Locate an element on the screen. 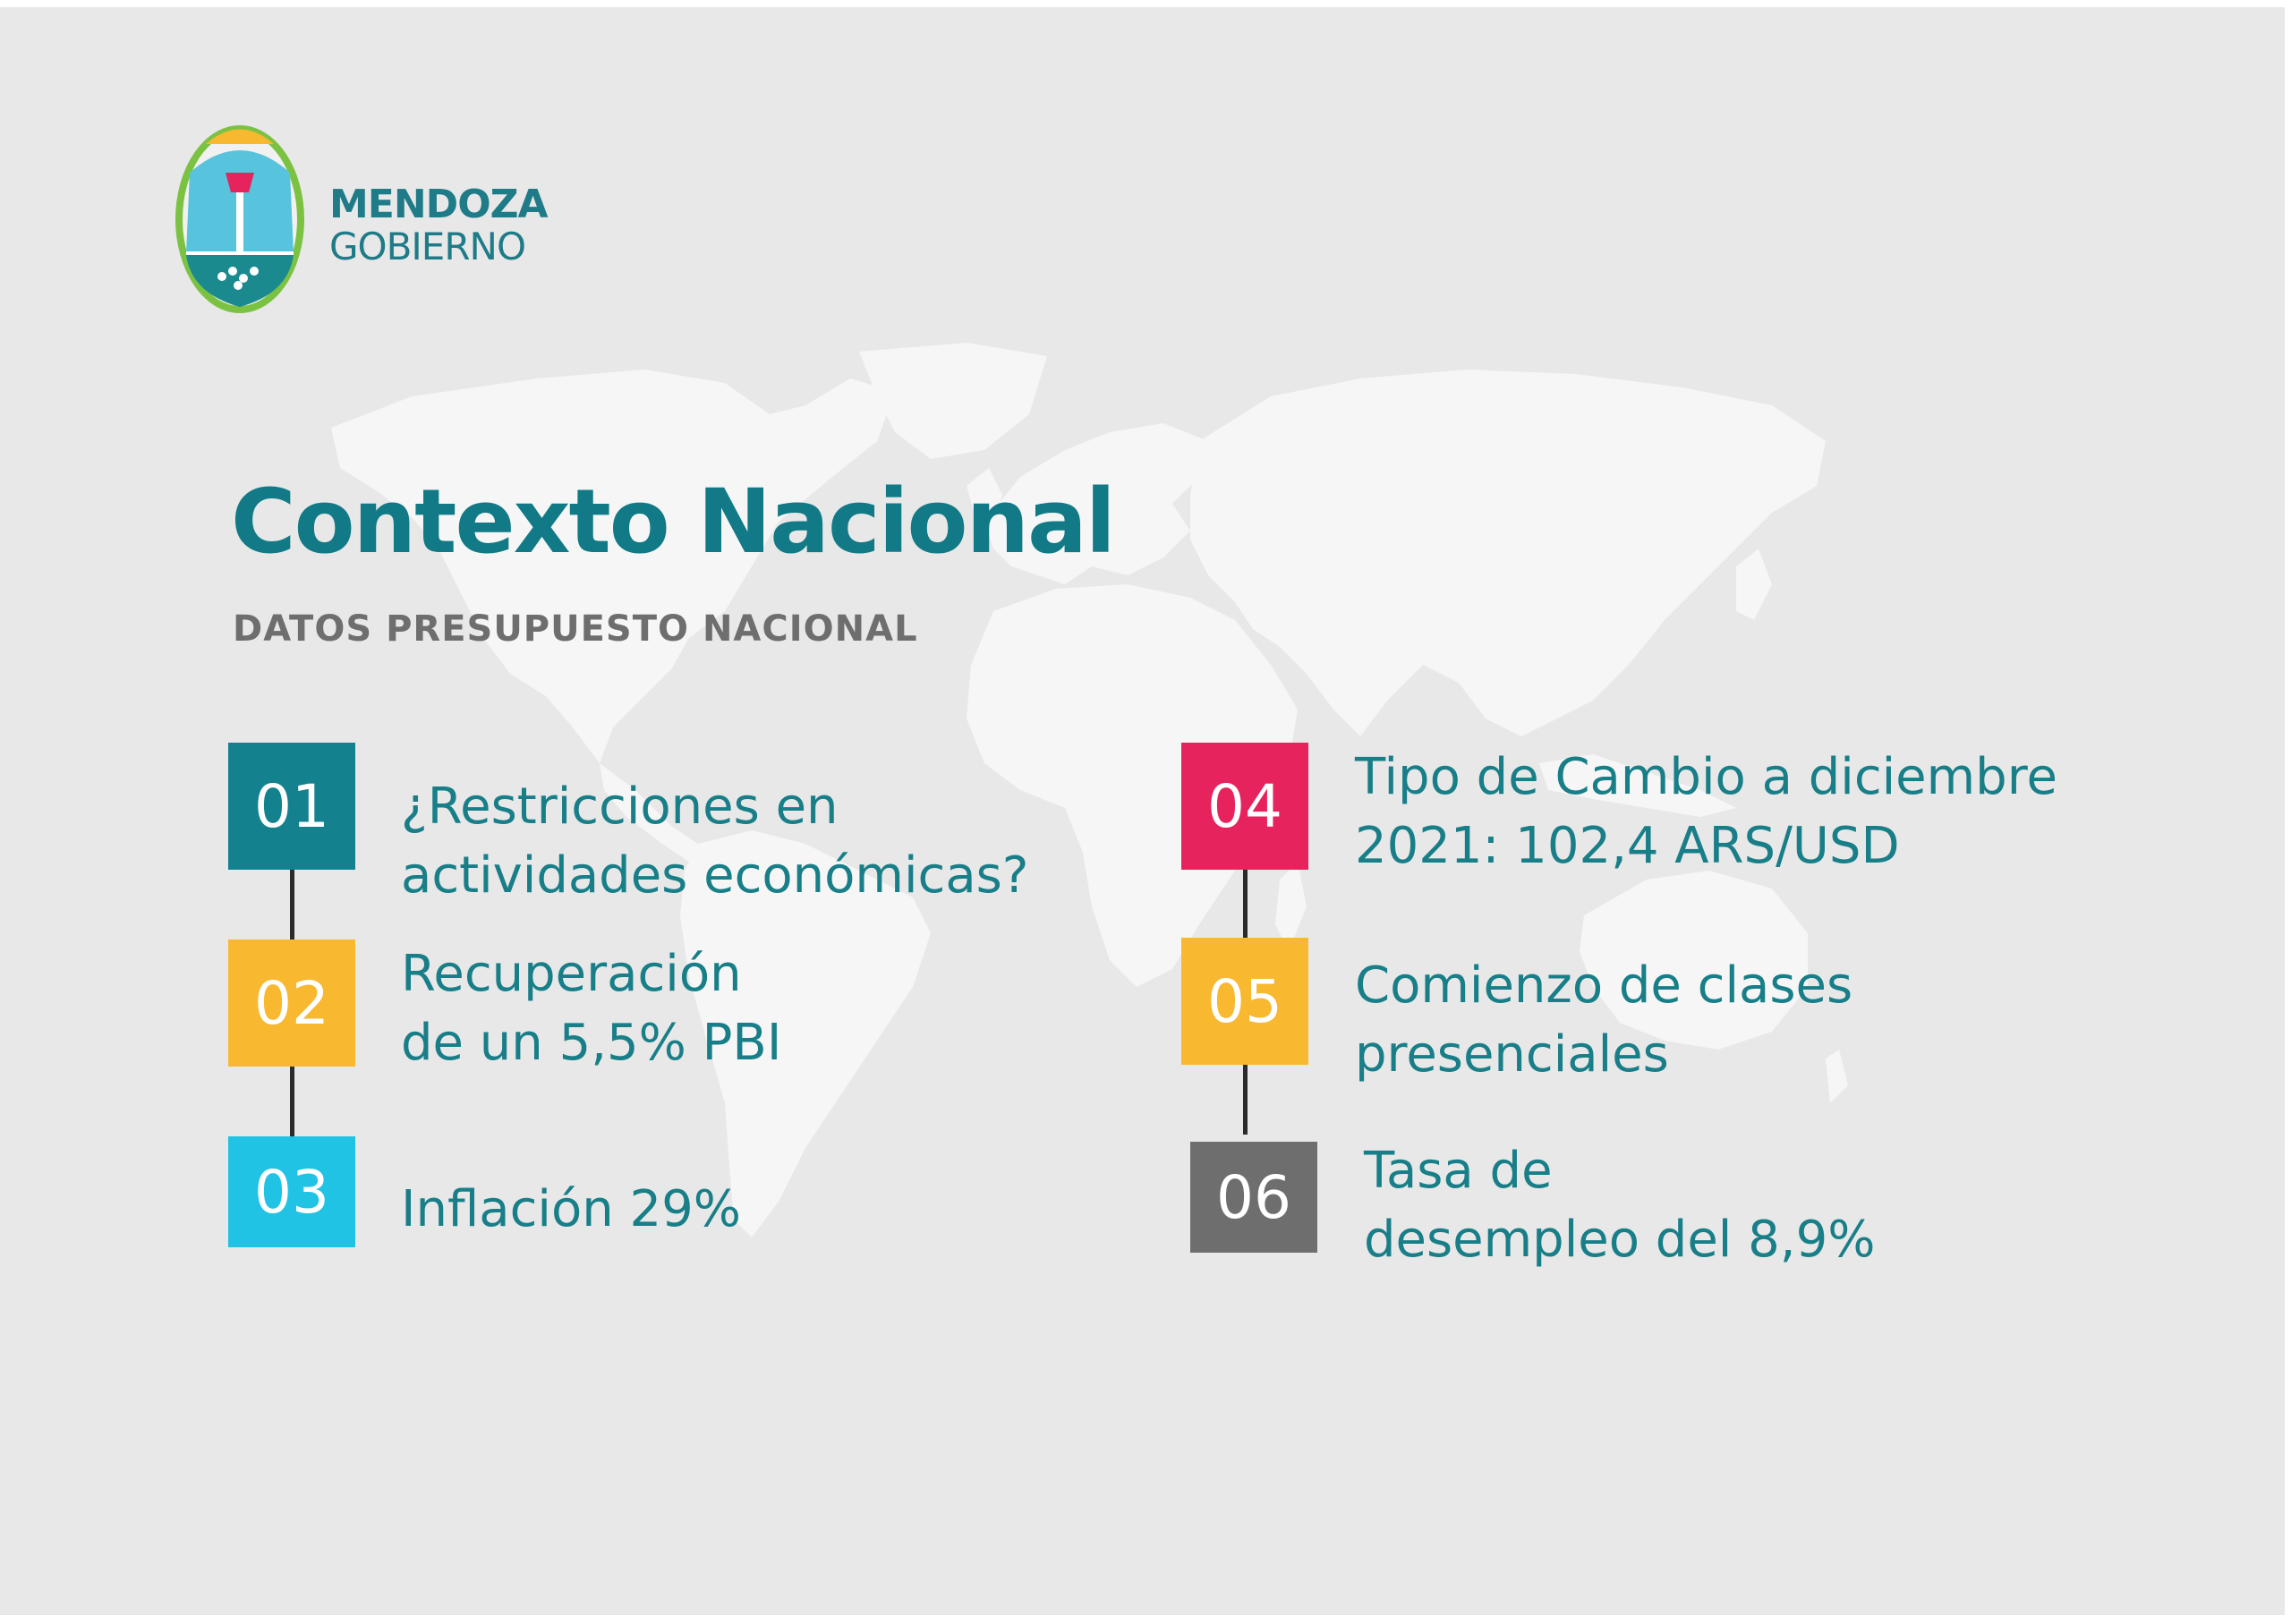  item-01-label-line-2: actividades económicas? is located at coordinates (715, 876).